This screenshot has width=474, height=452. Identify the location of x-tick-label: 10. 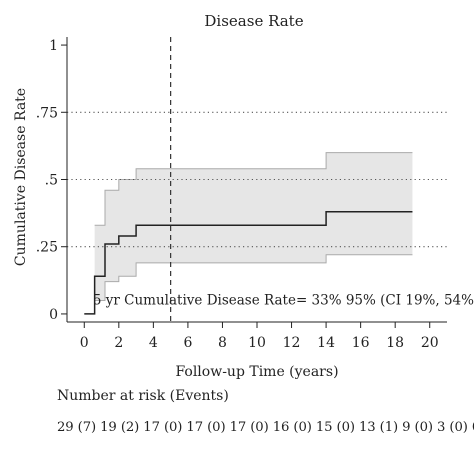
(257, 343).